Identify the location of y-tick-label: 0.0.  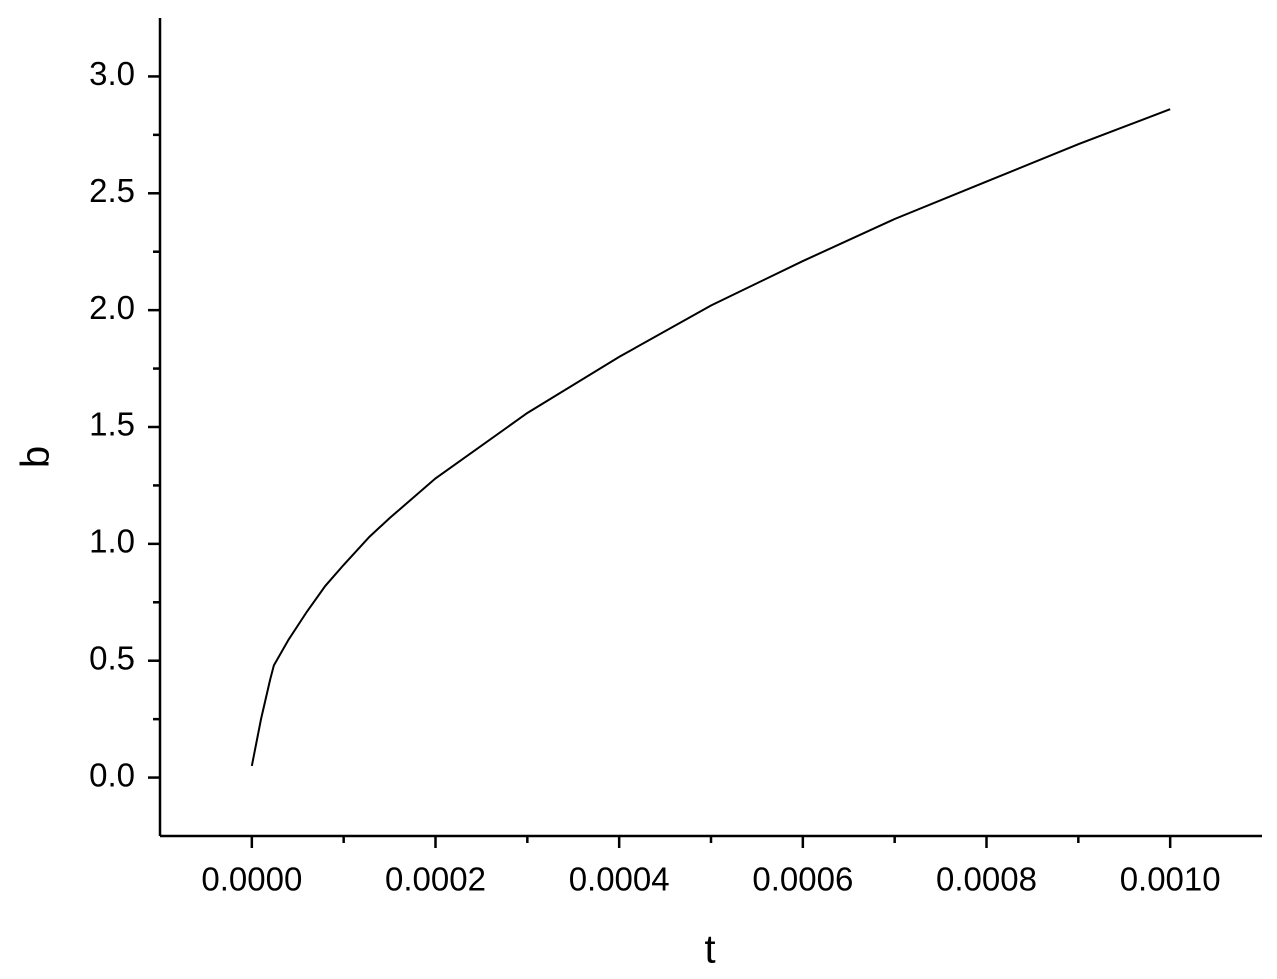
(112, 774).